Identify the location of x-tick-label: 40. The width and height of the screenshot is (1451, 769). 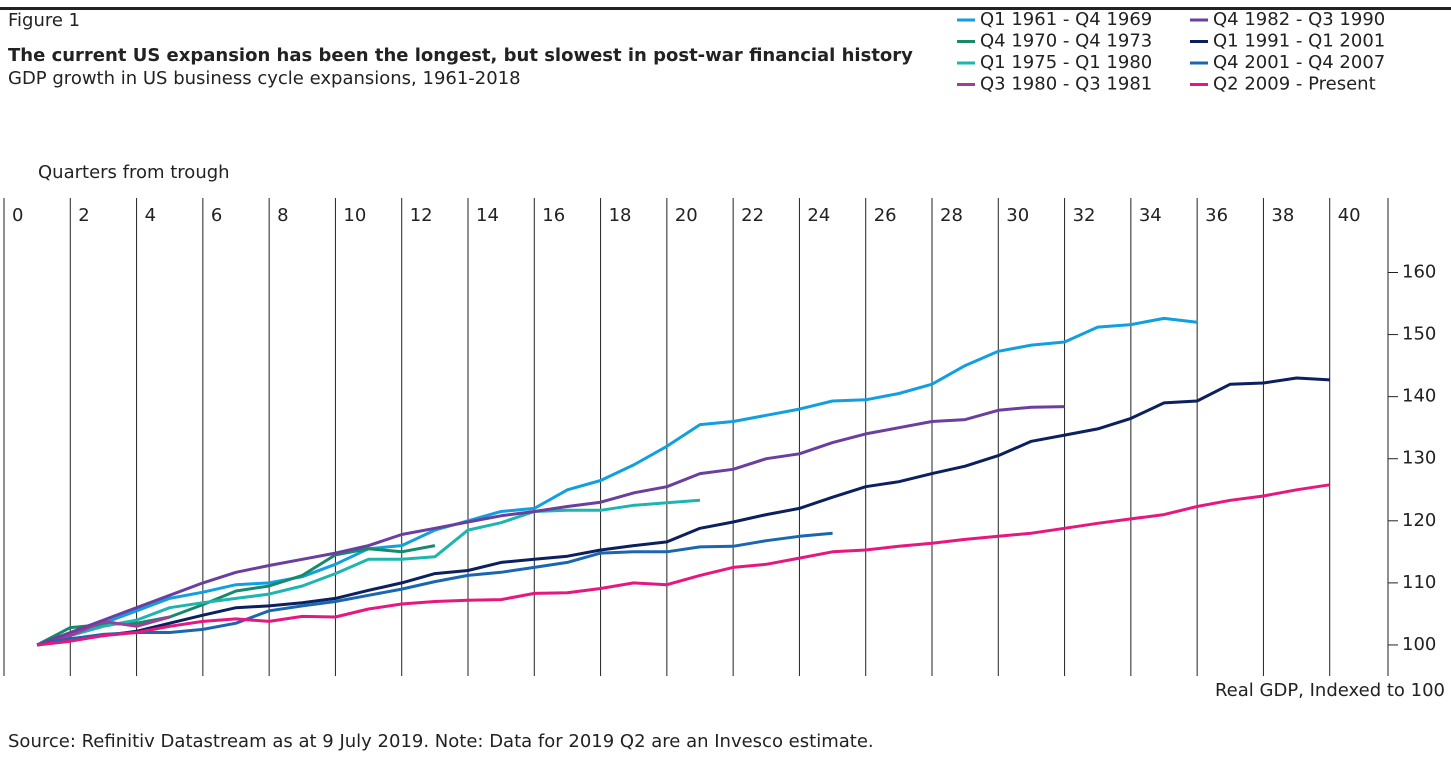
(1349, 215).